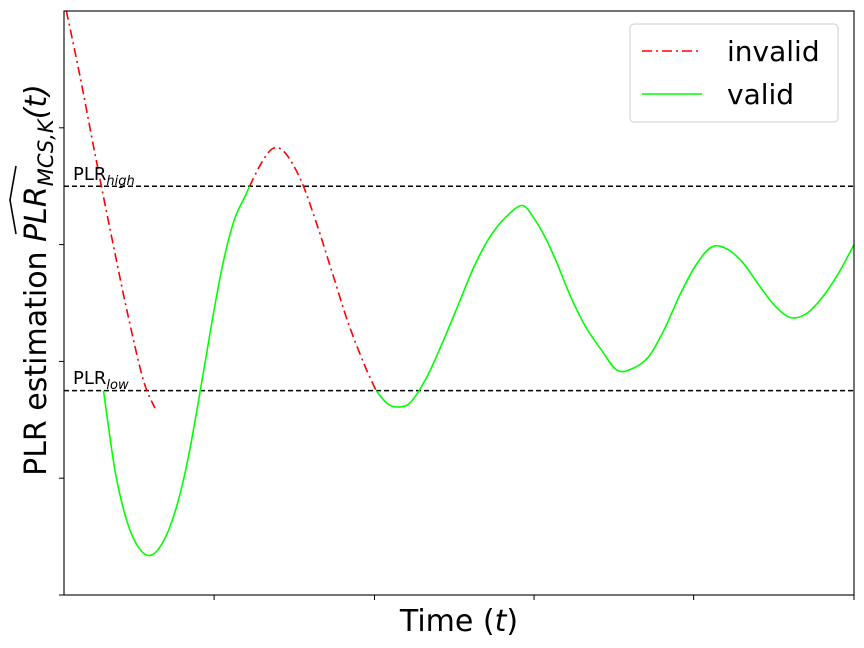 The width and height of the screenshot is (864, 648). I want to click on threshold-label-low: PLRlow, so click(101, 380).